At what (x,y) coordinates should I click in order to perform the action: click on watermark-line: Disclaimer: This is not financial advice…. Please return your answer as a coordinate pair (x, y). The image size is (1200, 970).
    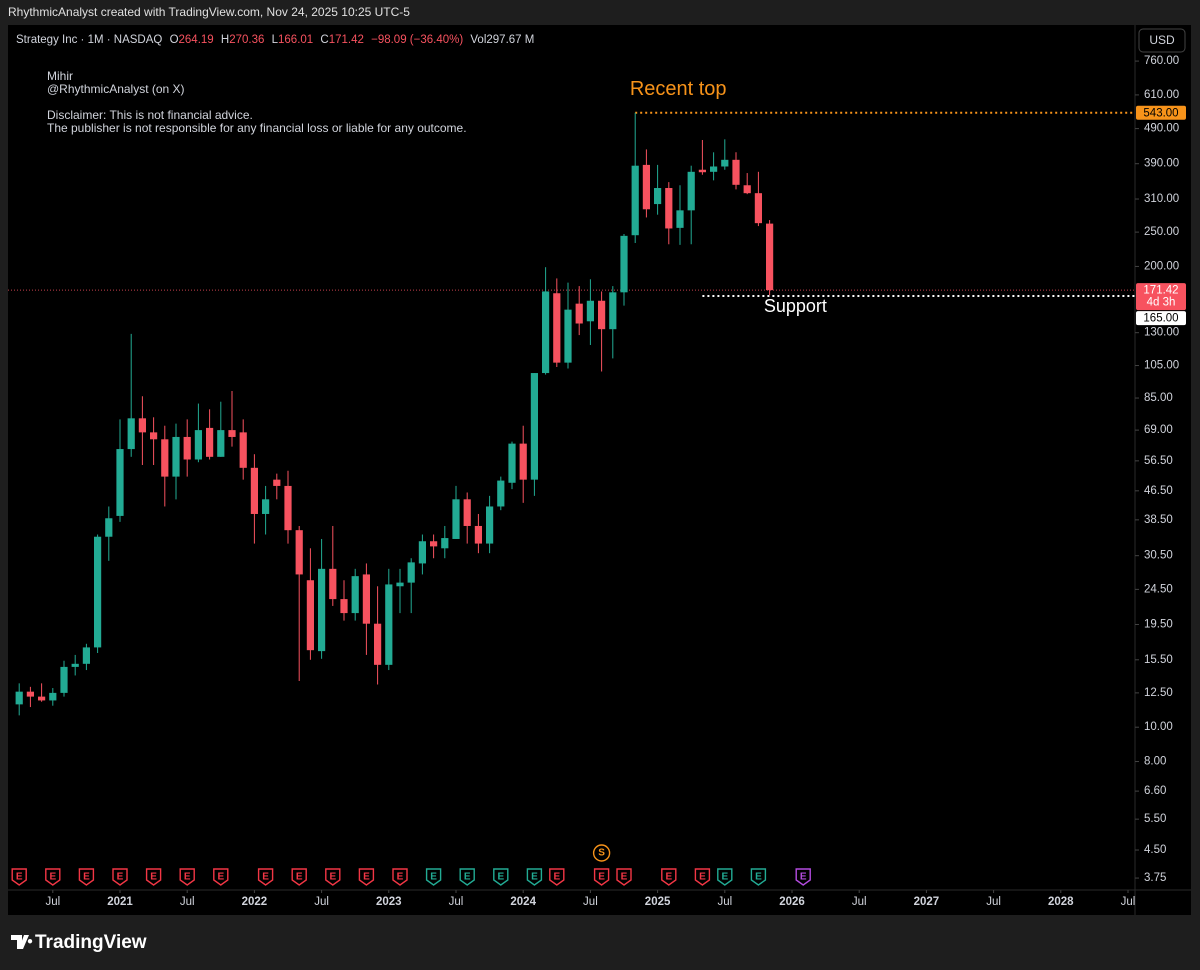
    Looking at the image, I should click on (150, 115).